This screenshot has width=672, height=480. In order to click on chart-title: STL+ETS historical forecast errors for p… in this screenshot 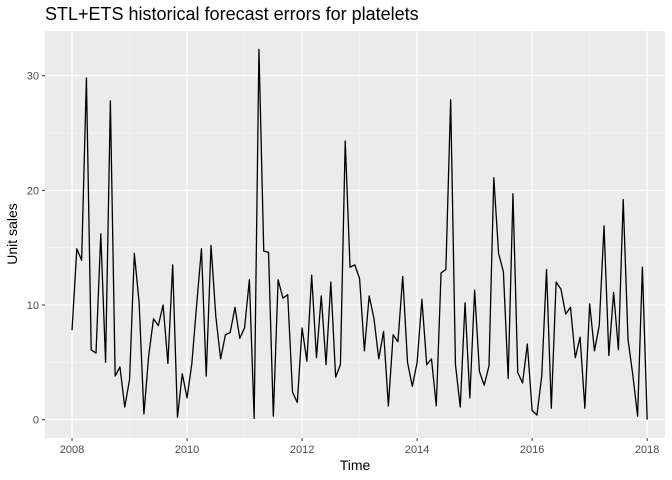, I will do `click(232, 14)`.